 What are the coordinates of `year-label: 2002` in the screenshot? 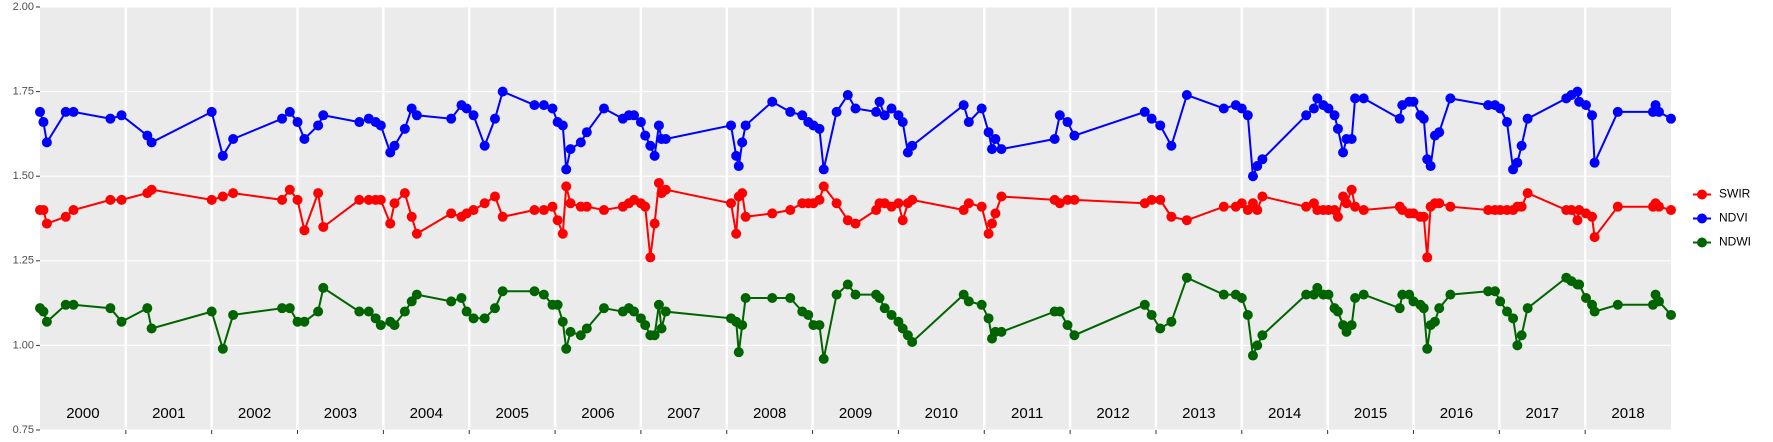 It's located at (254, 413).